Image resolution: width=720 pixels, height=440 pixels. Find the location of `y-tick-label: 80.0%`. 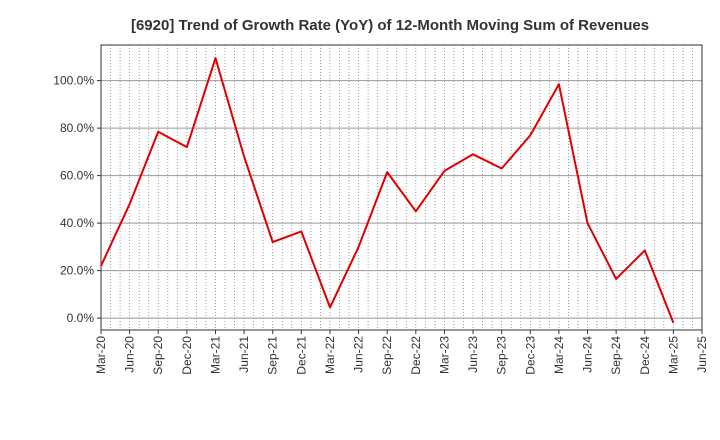

y-tick-label: 80.0% is located at coordinates (77, 128).